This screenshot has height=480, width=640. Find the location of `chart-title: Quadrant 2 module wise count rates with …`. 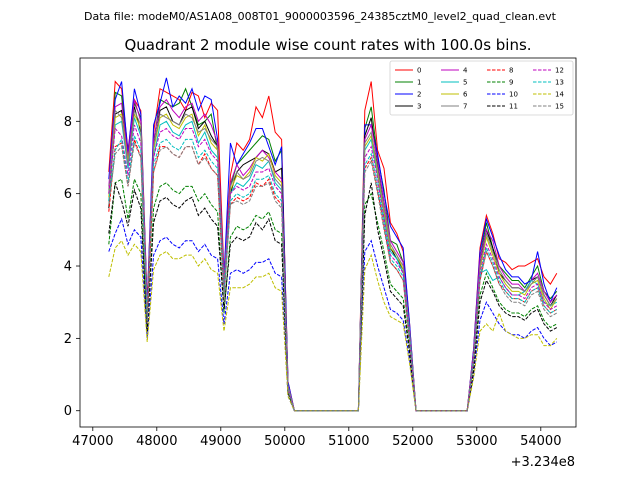

chart-title: Quadrant 2 module wise count rates with … is located at coordinates (327, 45).